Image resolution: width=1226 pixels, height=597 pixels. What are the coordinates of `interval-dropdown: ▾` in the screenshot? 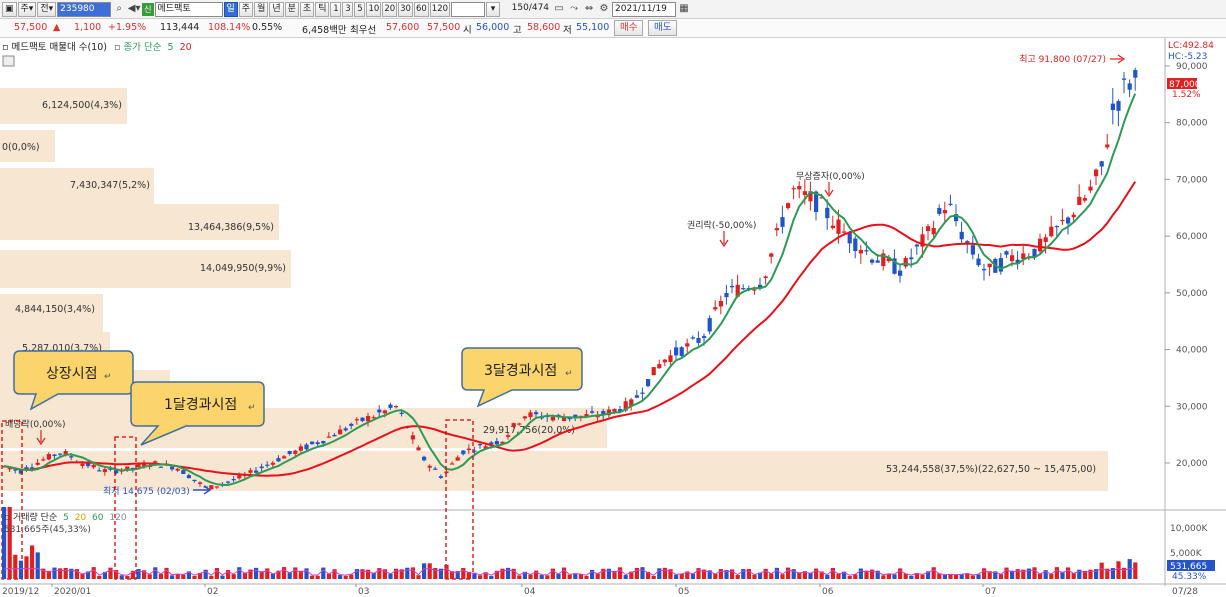 It's located at (493, 9).